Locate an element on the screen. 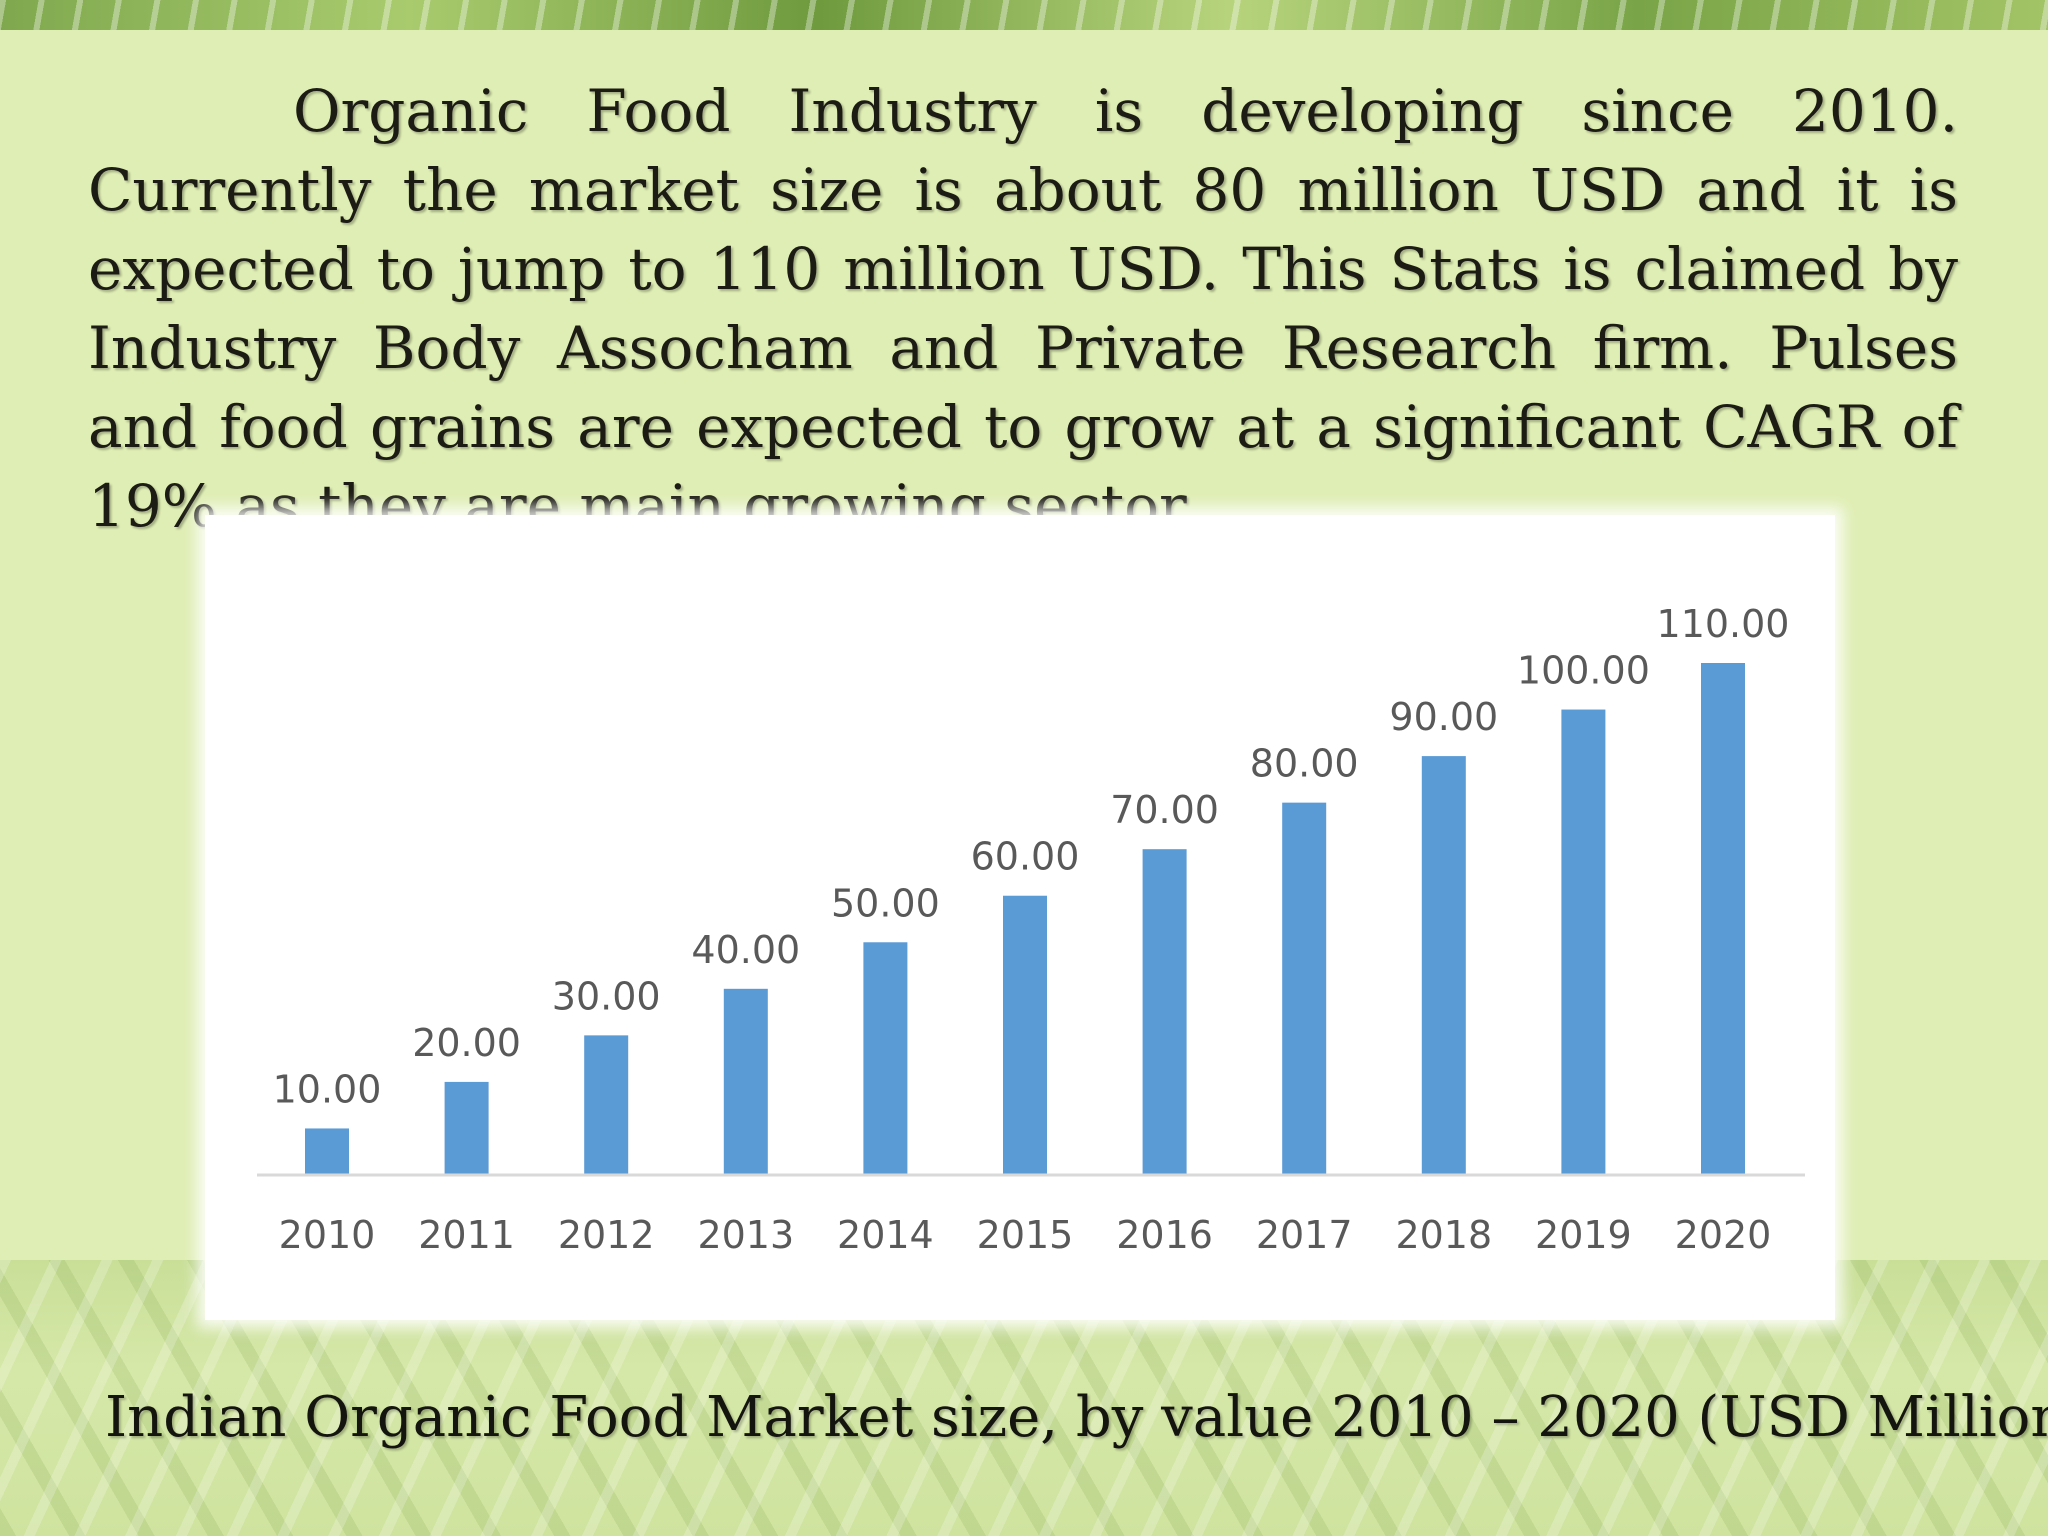 The height and width of the screenshot is (1536, 2048). bar-2014 is located at coordinates (885, 1058).